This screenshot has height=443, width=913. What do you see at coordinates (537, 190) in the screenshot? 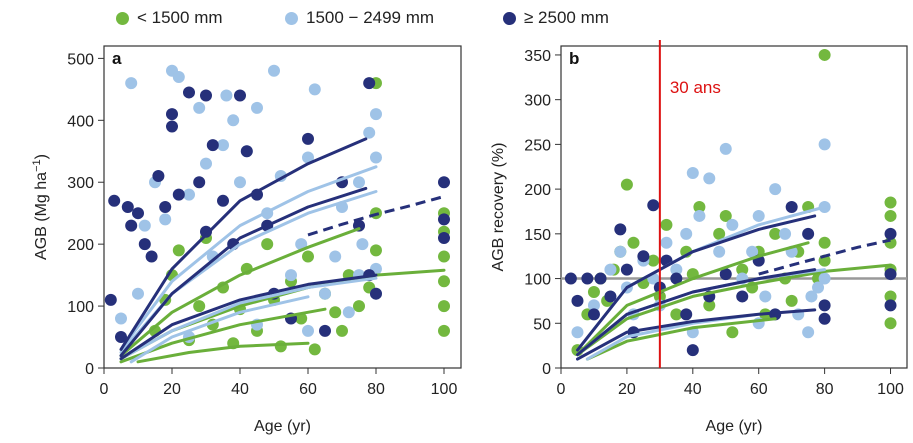
I see `y-tick-label: 200` at bounding box center [537, 190].